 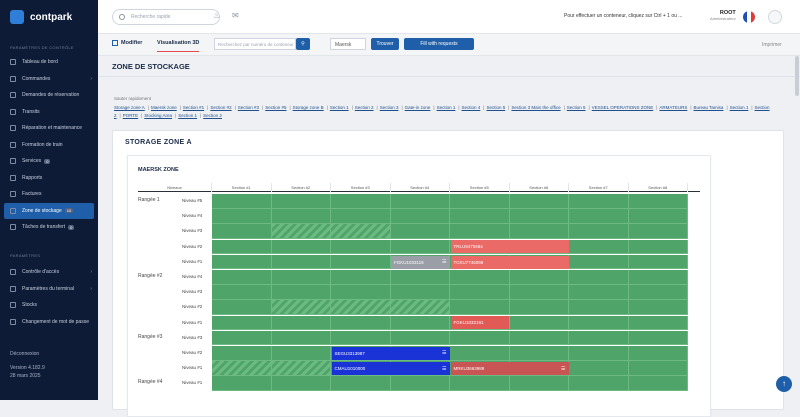 What do you see at coordinates (25, 354) in the screenshot?
I see `logout-link: Déconnexion` at bounding box center [25, 354].